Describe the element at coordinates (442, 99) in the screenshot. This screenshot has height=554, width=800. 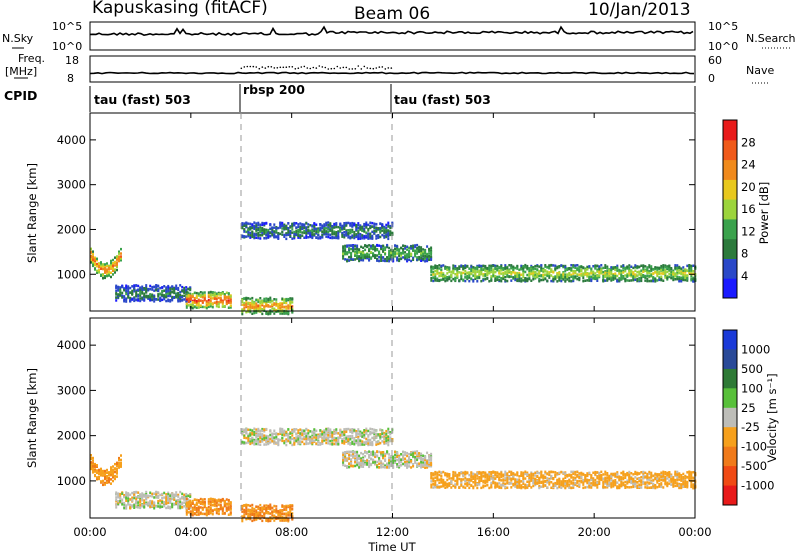
I see `cpid-mode-3: tau (fast) 503` at that location.